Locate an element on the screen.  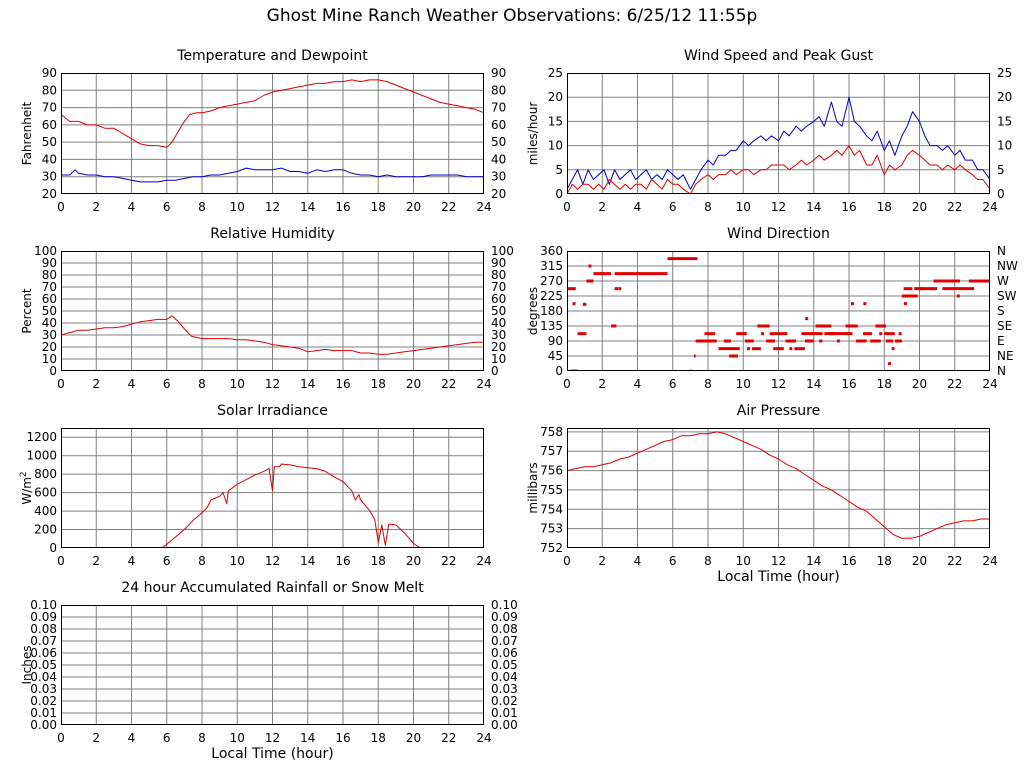
y-right-tick-label: NW is located at coordinates (1007, 266).